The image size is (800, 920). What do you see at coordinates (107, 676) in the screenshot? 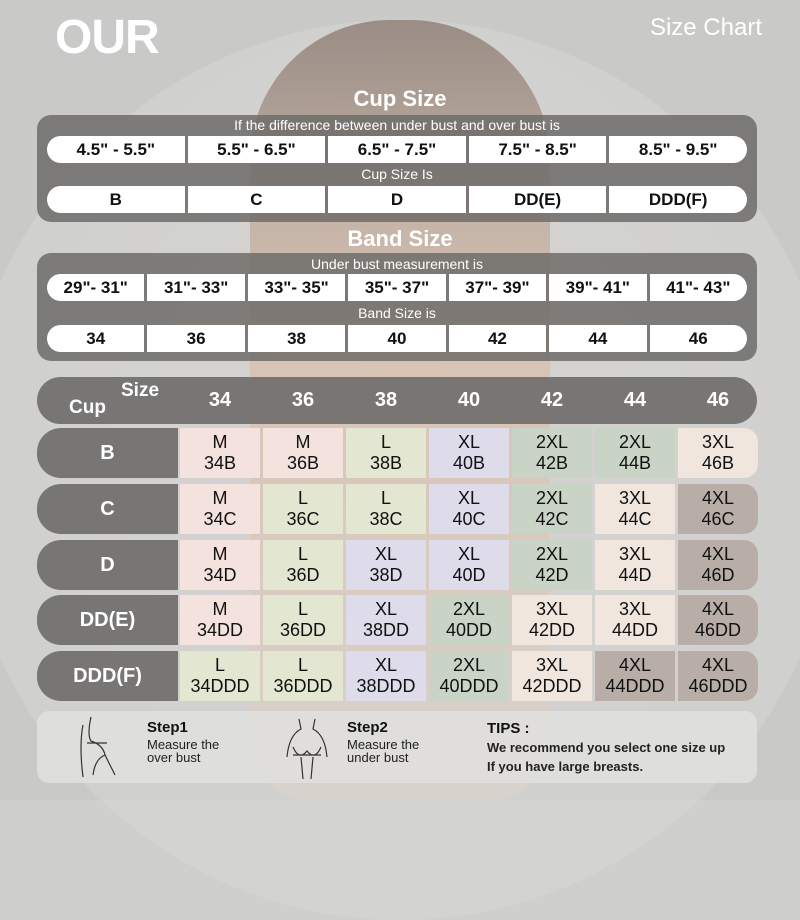
I see `cup-row-label: DDD(F)` at bounding box center [107, 676].